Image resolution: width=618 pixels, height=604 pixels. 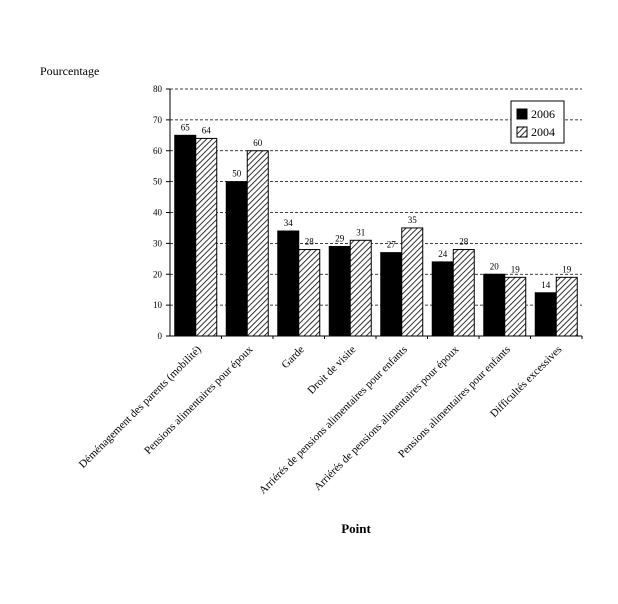 I want to click on legend-label-2004: 2004, so click(x=543, y=132).